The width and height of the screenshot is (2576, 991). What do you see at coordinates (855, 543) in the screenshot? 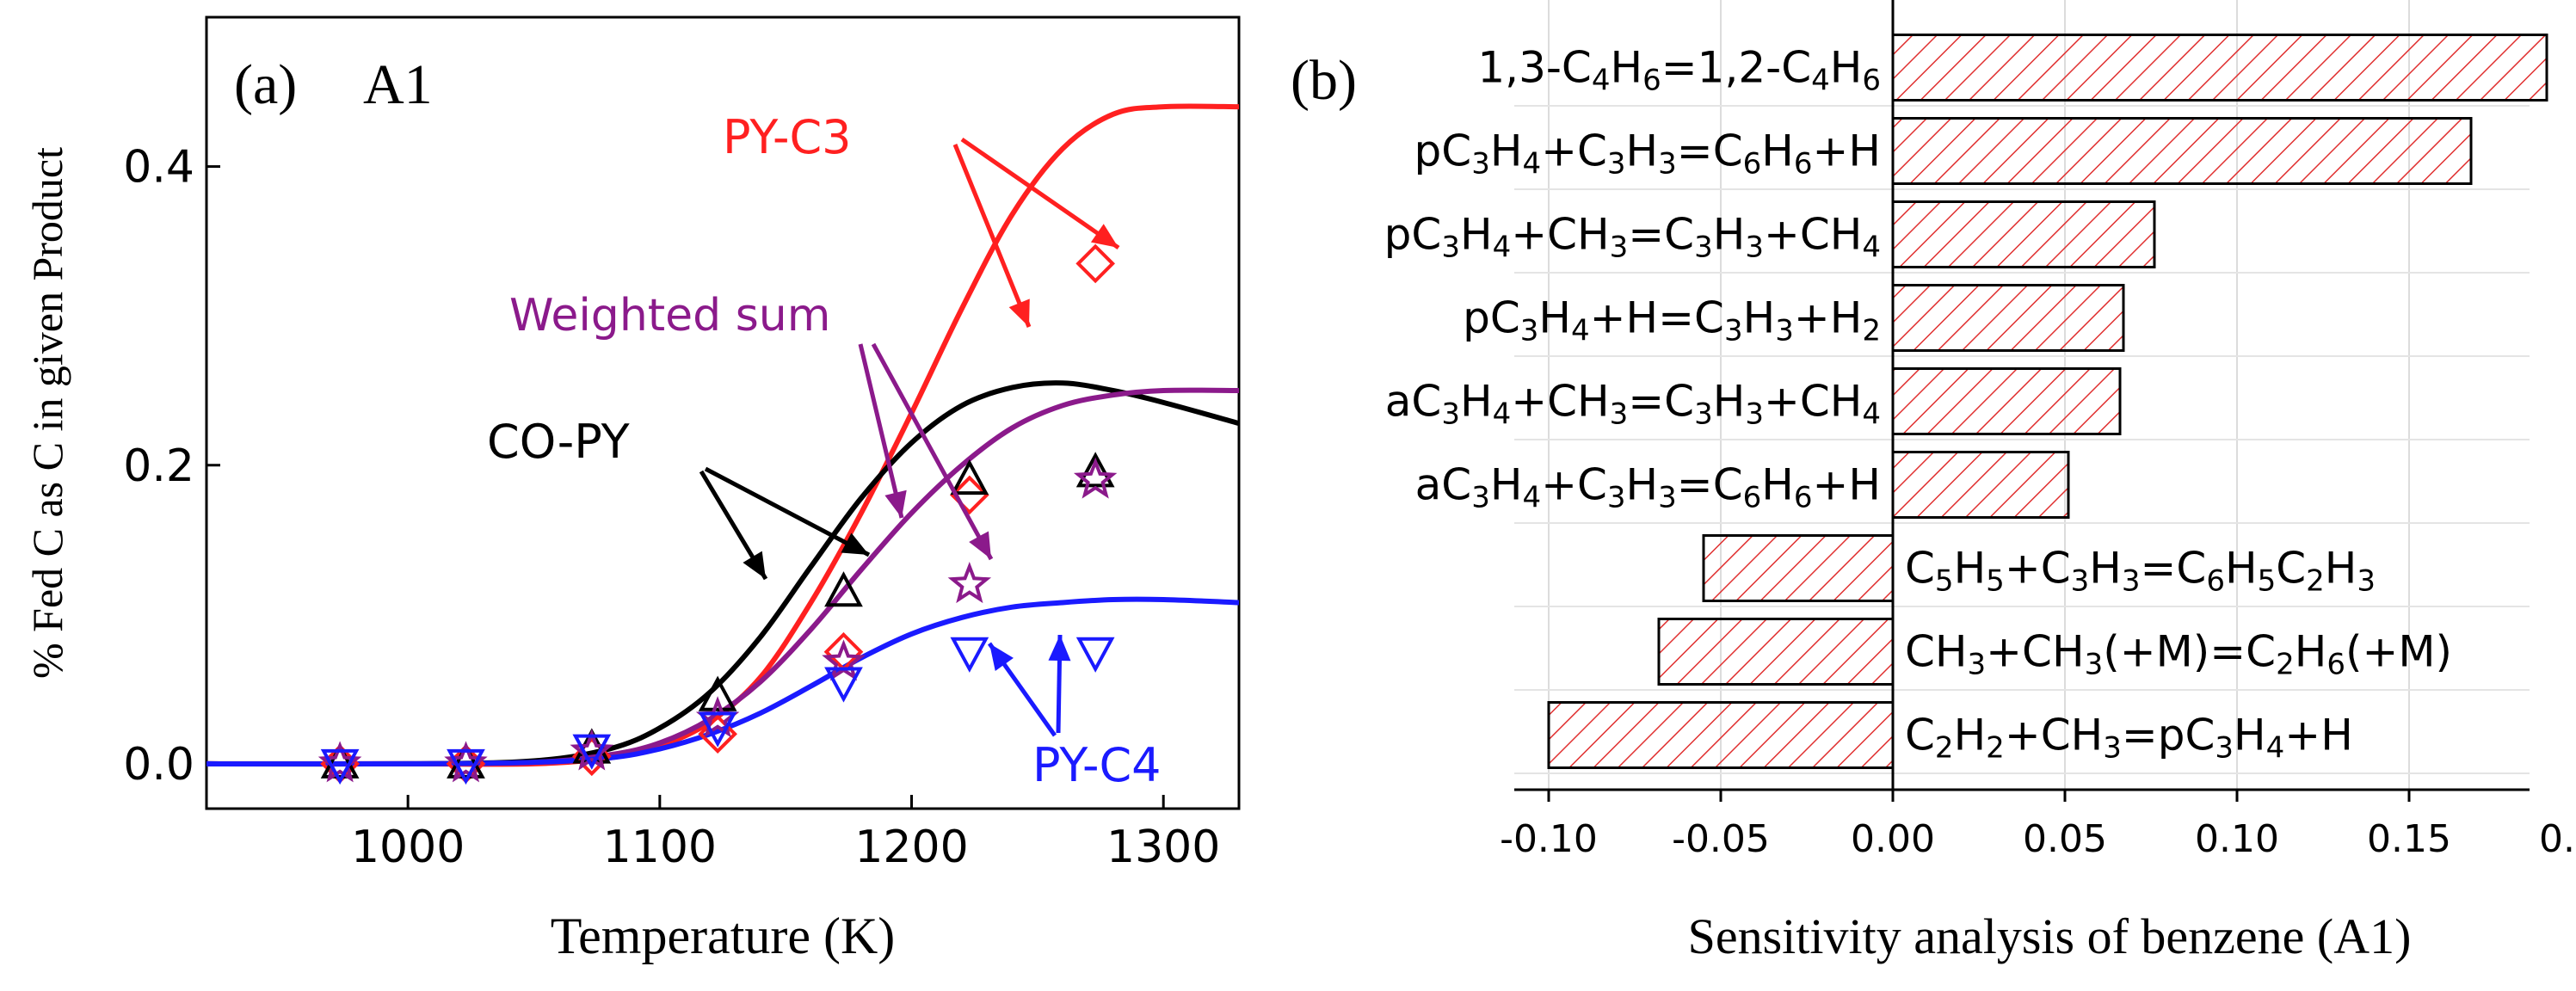
I see `arrow-co-py-markers-head` at bounding box center [855, 543].